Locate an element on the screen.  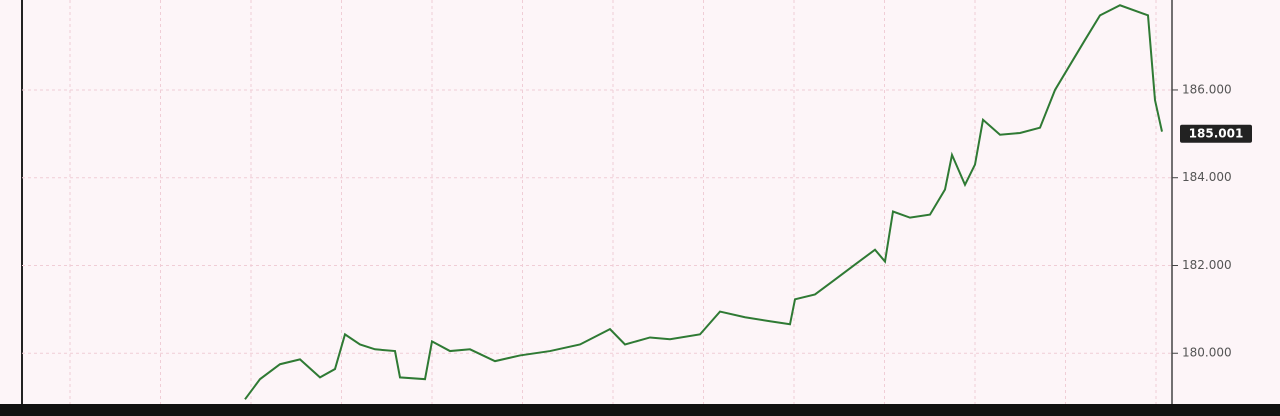
last-price-box is located at coordinates (1216, 133).